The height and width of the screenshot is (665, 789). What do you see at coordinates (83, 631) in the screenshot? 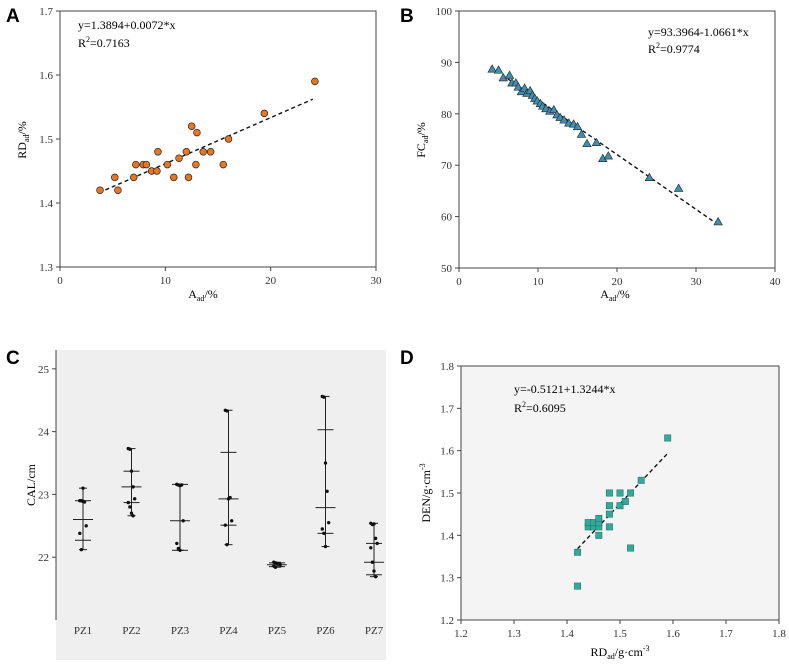
I see `c-category-label: PZ1` at bounding box center [83, 631].